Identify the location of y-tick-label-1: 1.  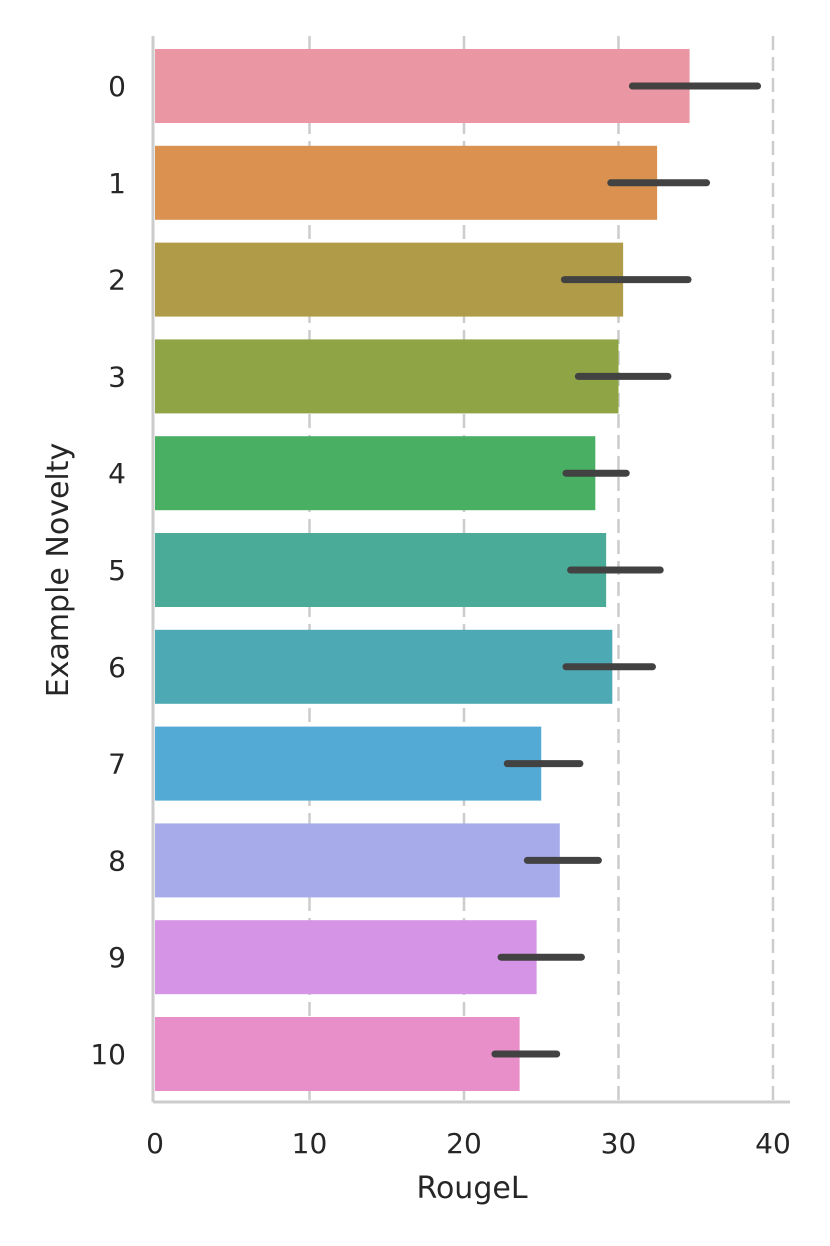
(117, 183).